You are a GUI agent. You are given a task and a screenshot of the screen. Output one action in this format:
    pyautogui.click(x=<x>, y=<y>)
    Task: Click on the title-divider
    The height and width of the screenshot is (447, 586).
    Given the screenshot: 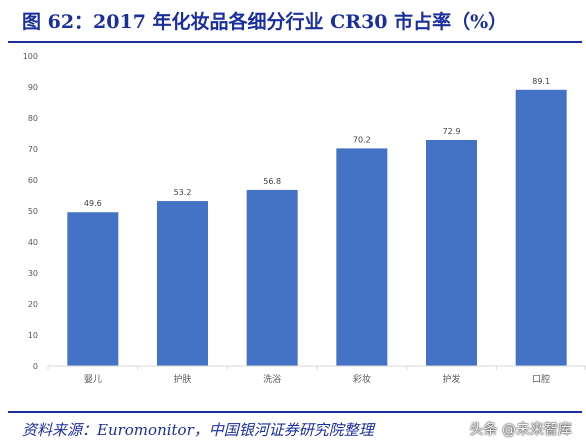 What is the action you would take?
    pyautogui.click(x=295, y=42)
    